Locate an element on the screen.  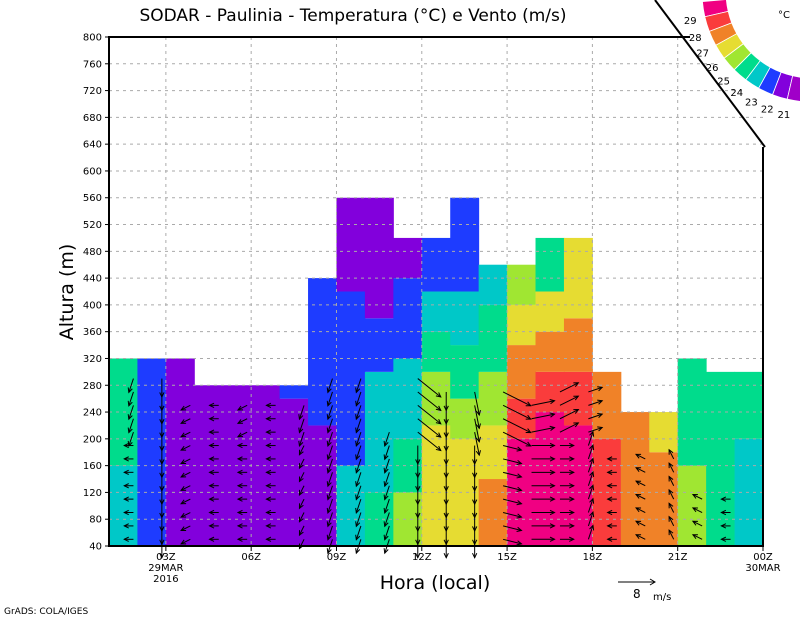
y-tick-label: 240 is located at coordinates (92, 413).